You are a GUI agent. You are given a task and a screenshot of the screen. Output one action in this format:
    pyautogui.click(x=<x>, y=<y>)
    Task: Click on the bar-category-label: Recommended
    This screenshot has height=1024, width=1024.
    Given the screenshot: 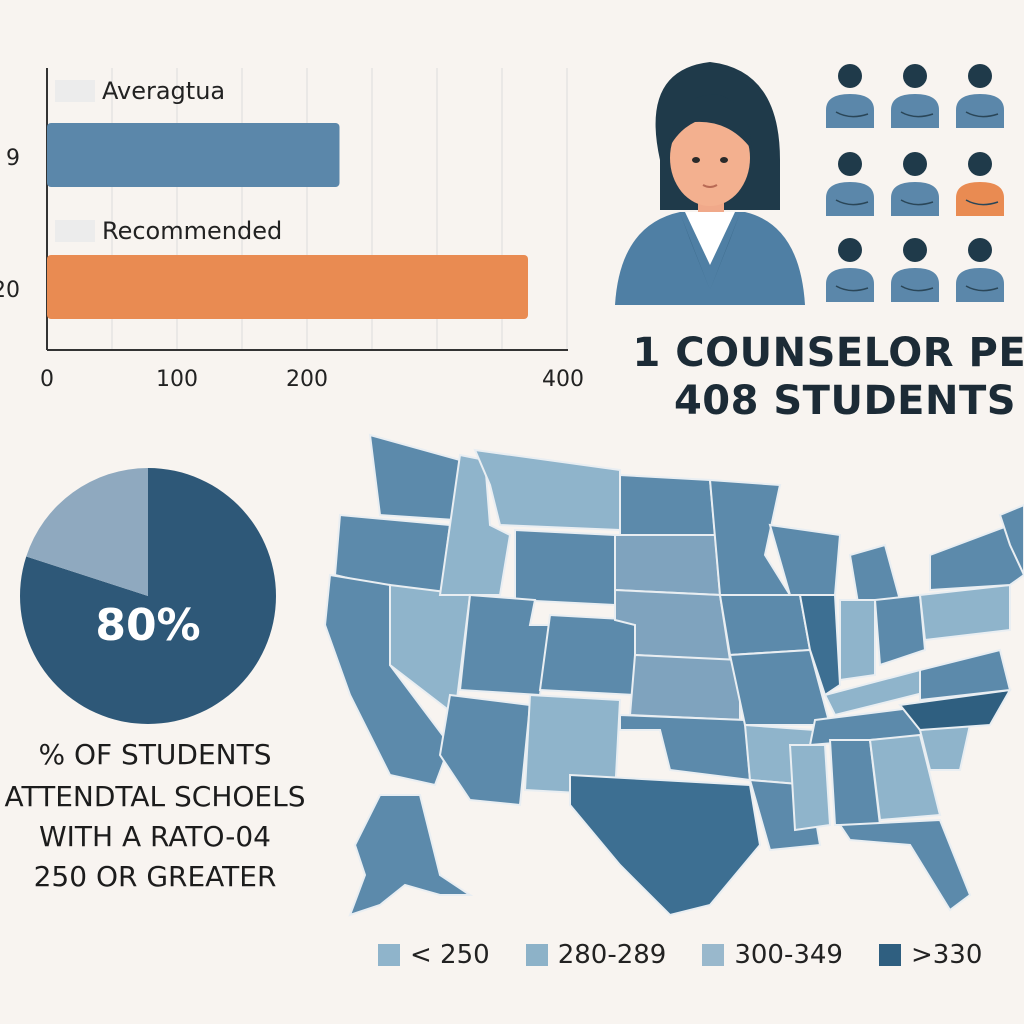 What is the action you would take?
    pyautogui.click(x=192, y=231)
    